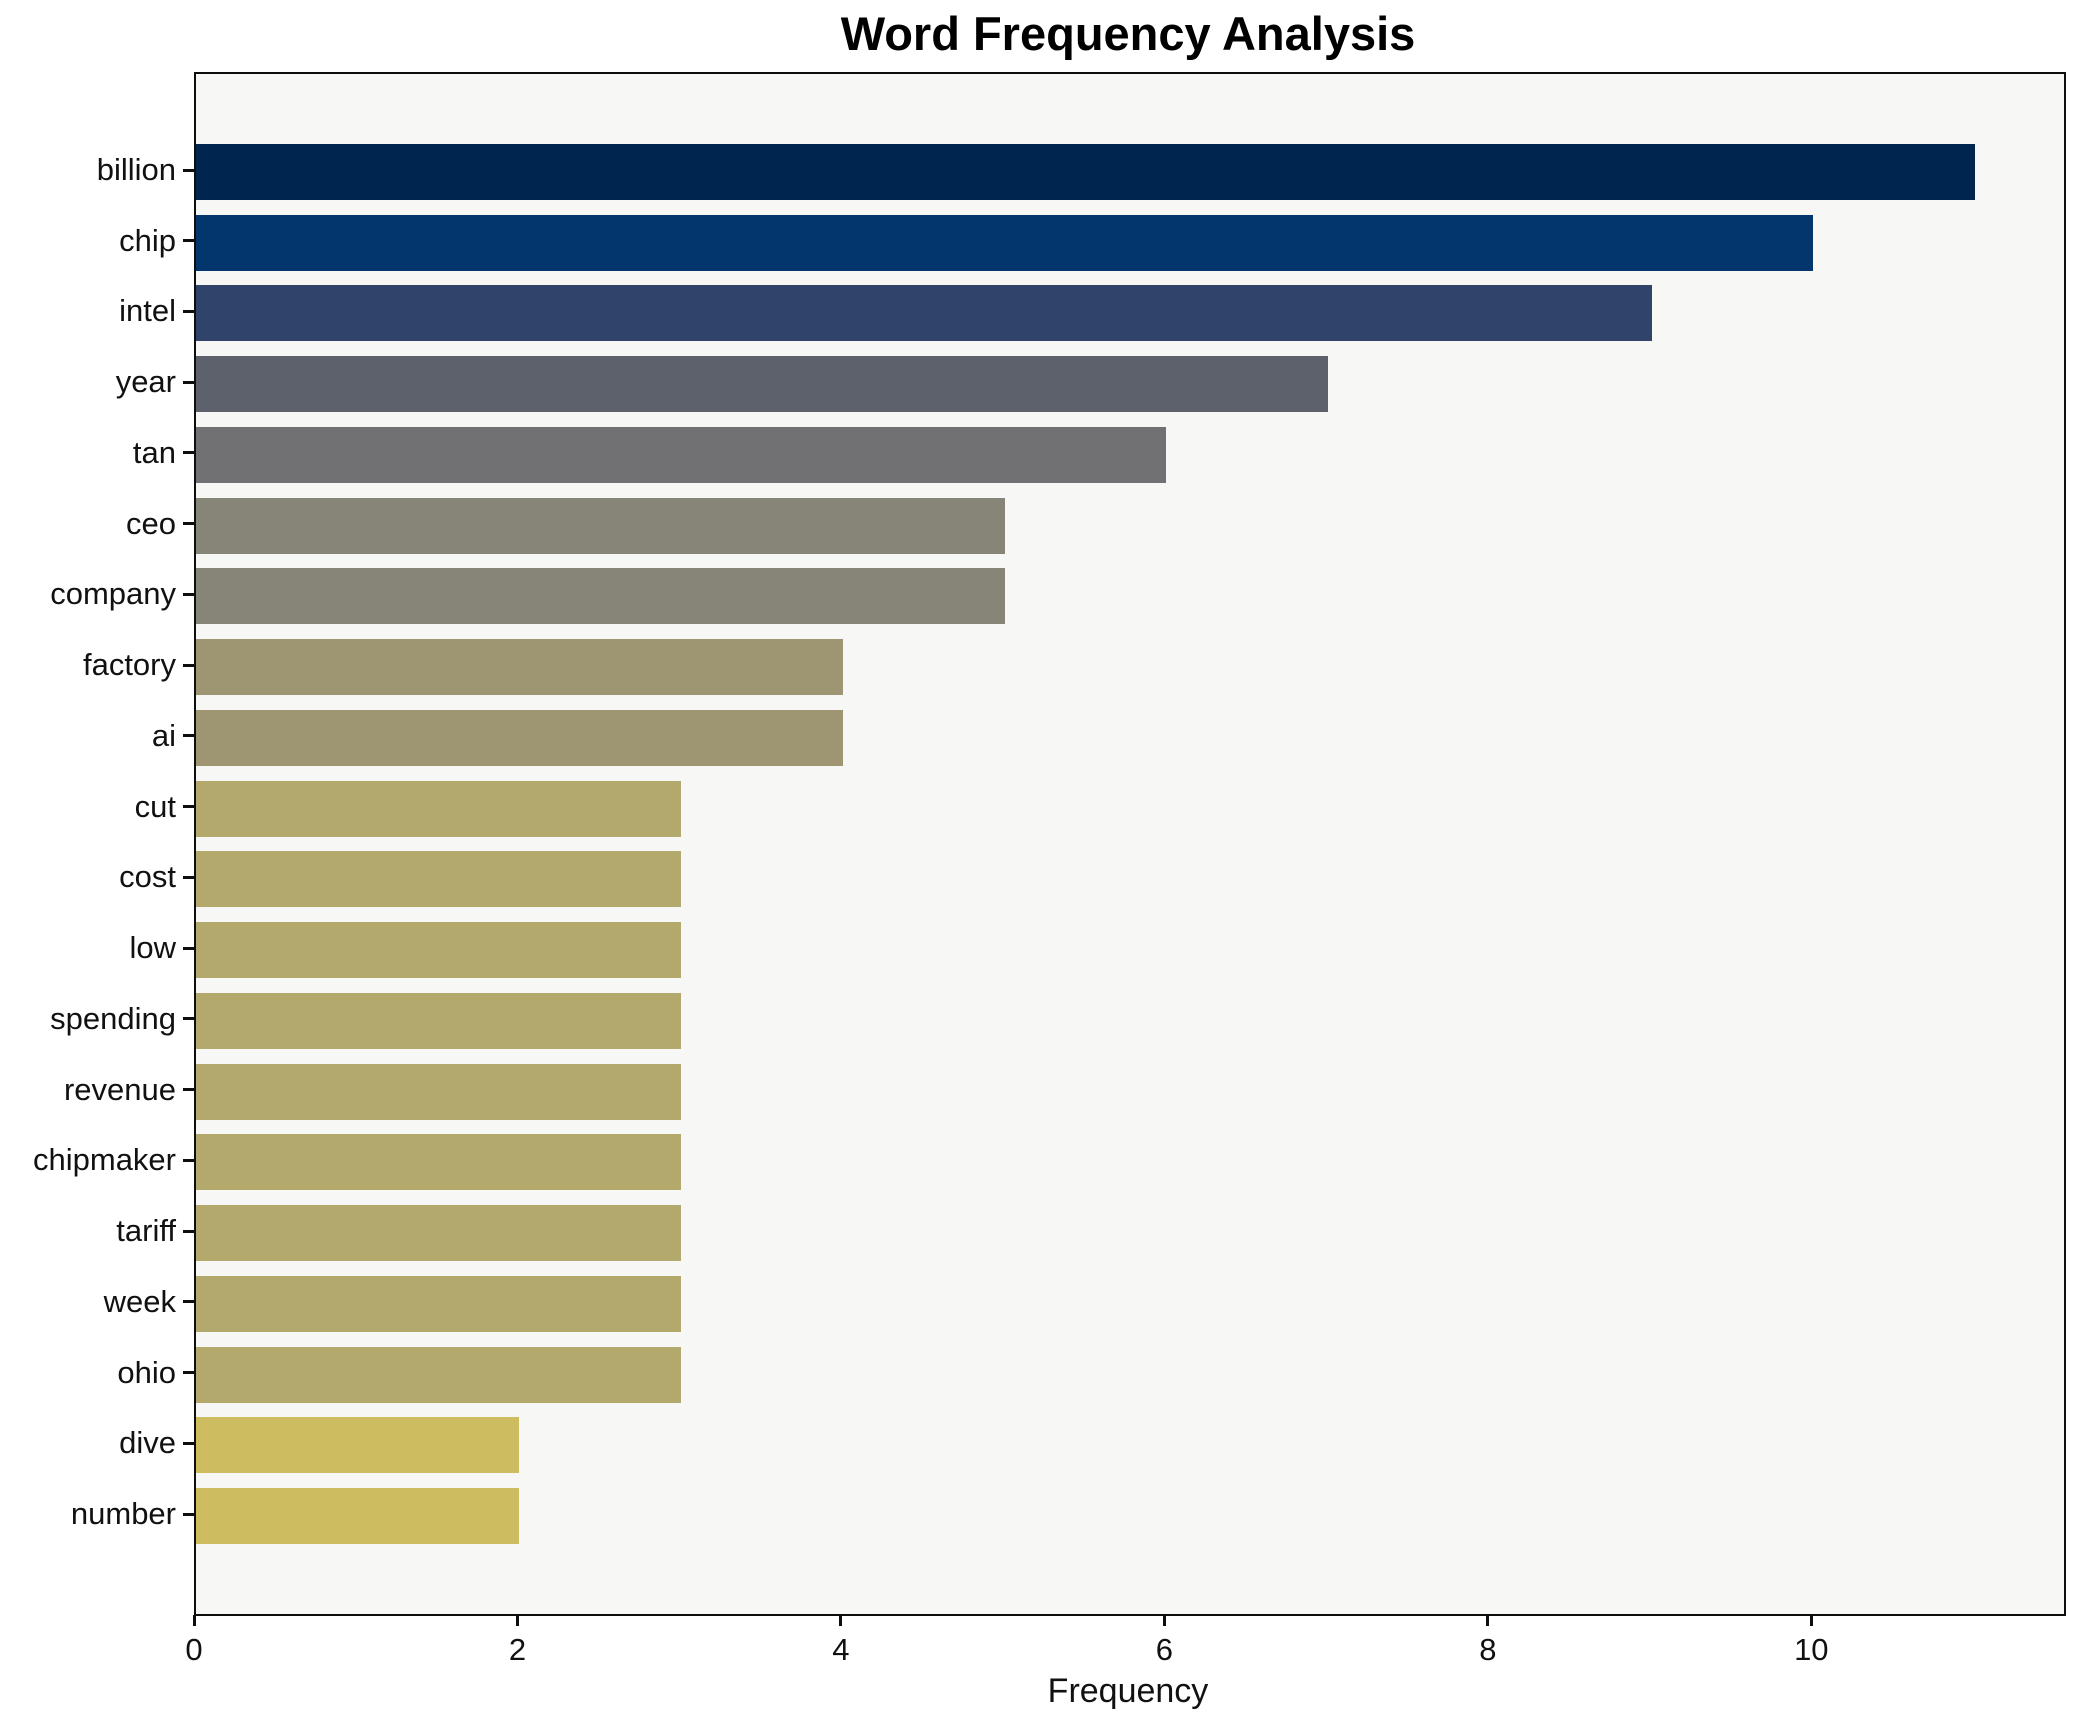 Image resolution: width=2073 pixels, height=1722 pixels. What do you see at coordinates (152, 948) in the screenshot?
I see `y-tick-label-low: low` at bounding box center [152, 948].